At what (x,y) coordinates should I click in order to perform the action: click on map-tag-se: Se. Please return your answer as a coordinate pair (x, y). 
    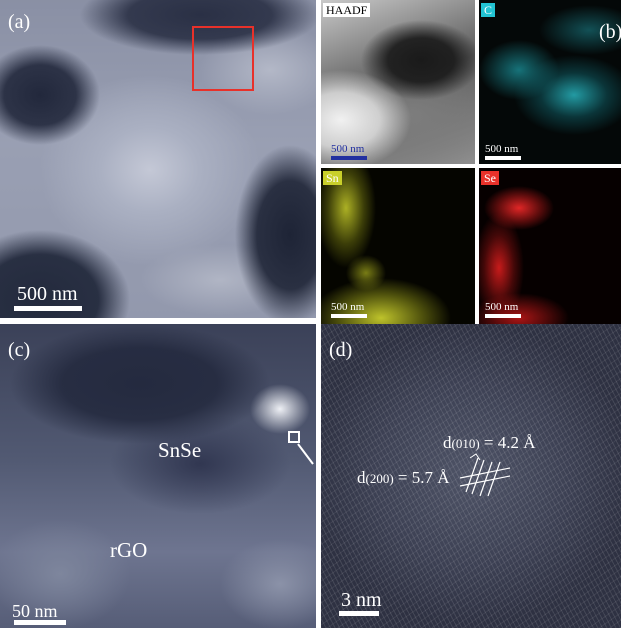
    Looking at the image, I should click on (490, 178).